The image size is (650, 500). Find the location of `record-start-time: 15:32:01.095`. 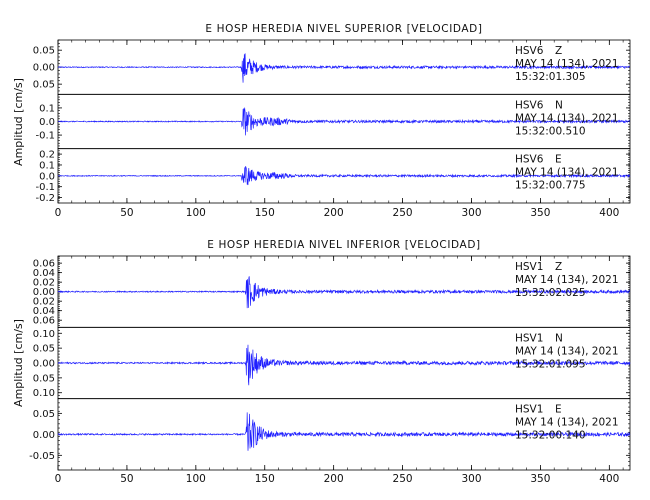

record-start-time: 15:32:01.095 is located at coordinates (550, 364).